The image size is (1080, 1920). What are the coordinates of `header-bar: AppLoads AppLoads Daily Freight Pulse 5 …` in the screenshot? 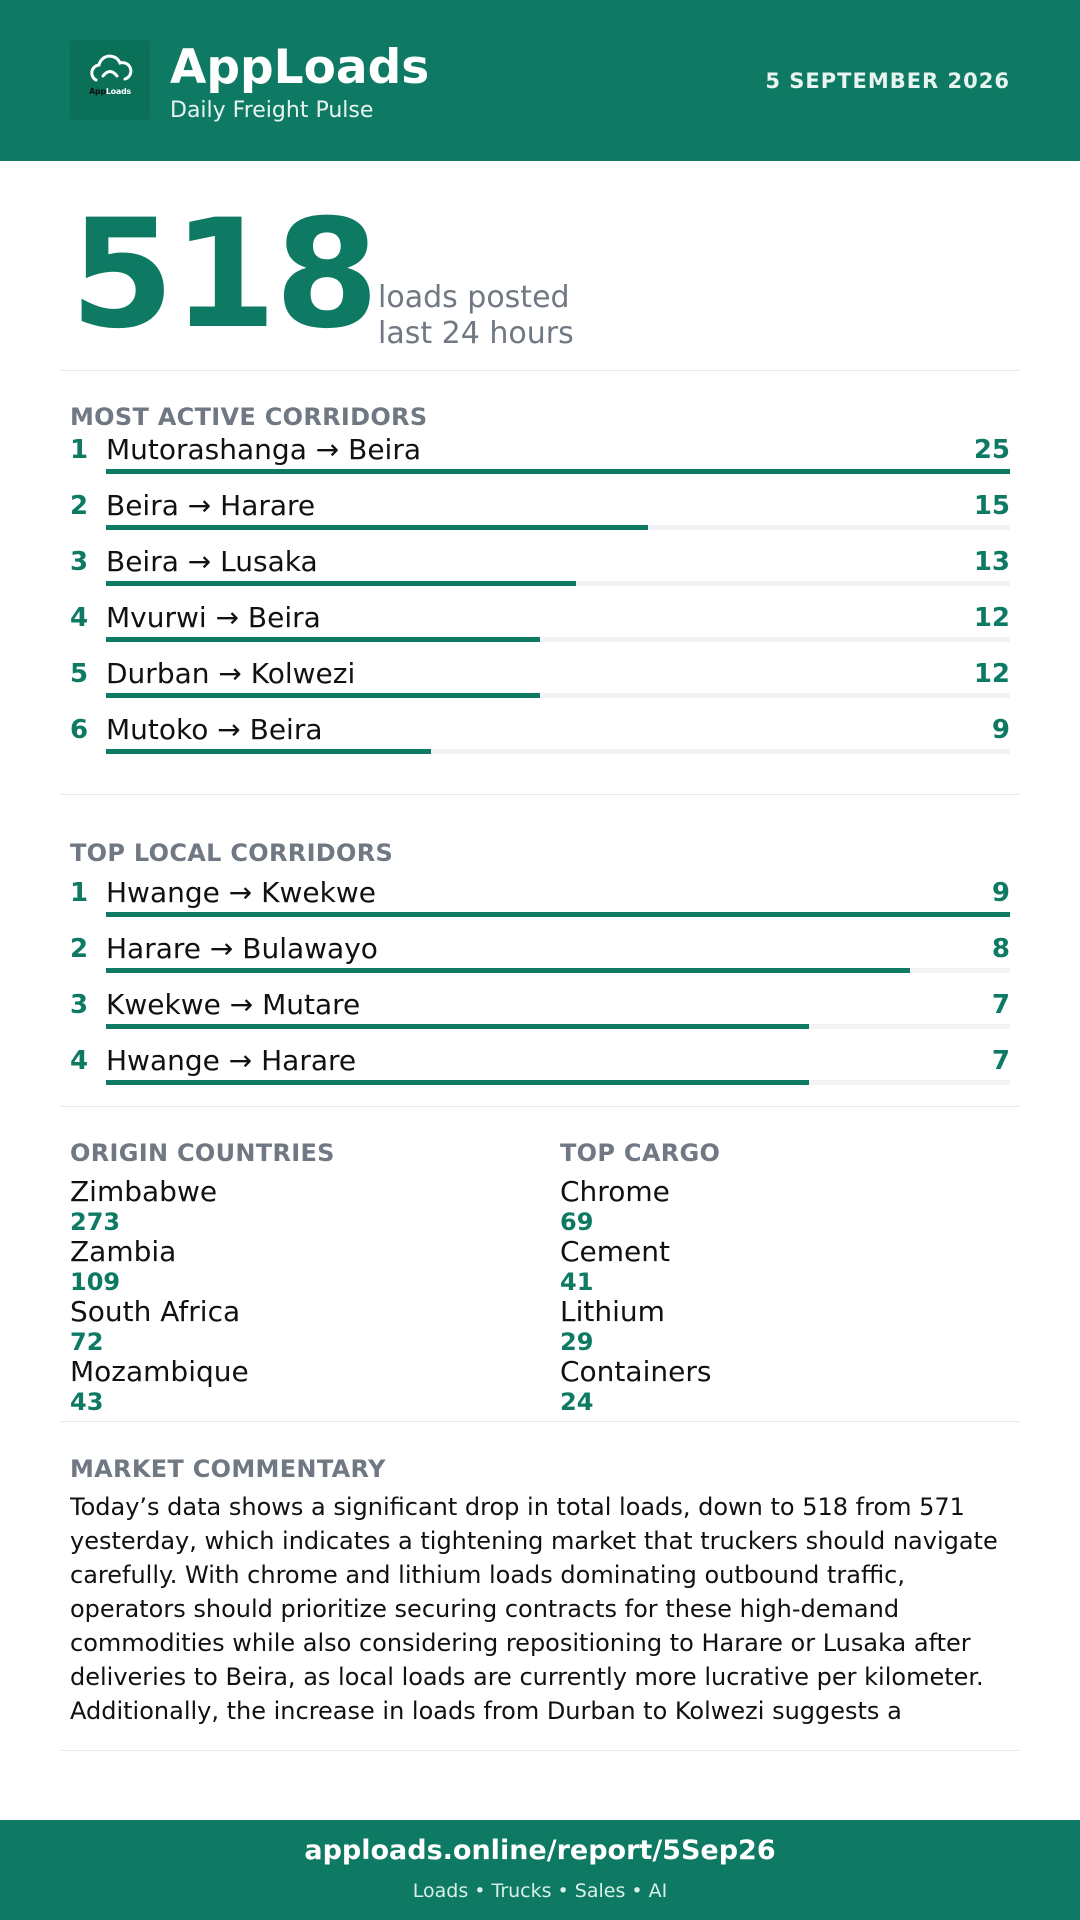 It's located at (540, 80).